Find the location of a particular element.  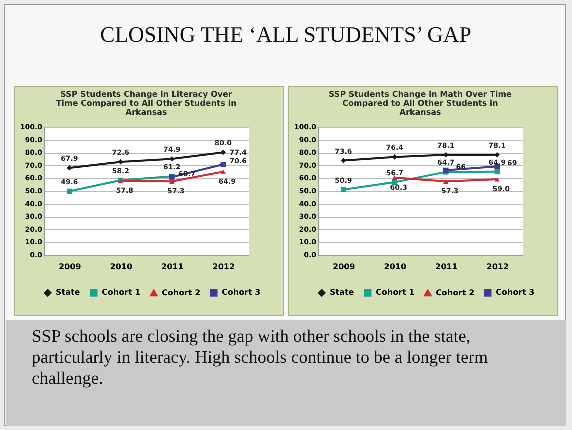

text: CLOSING THE ‘ALL STUDENTS’ GAP is located at coordinates (286, 35).